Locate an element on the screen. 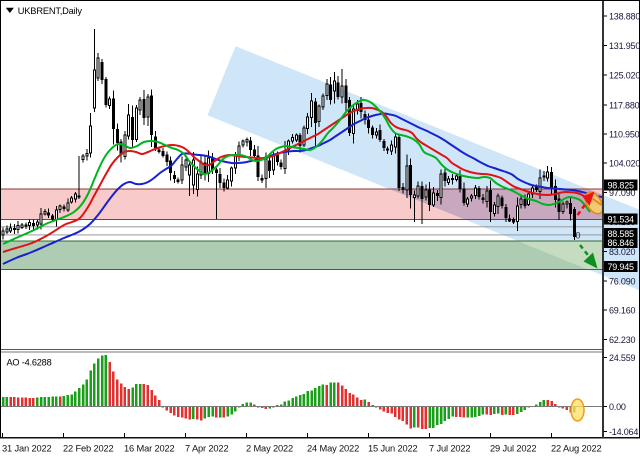  svg-text: 91.534 is located at coordinates (621, 220).